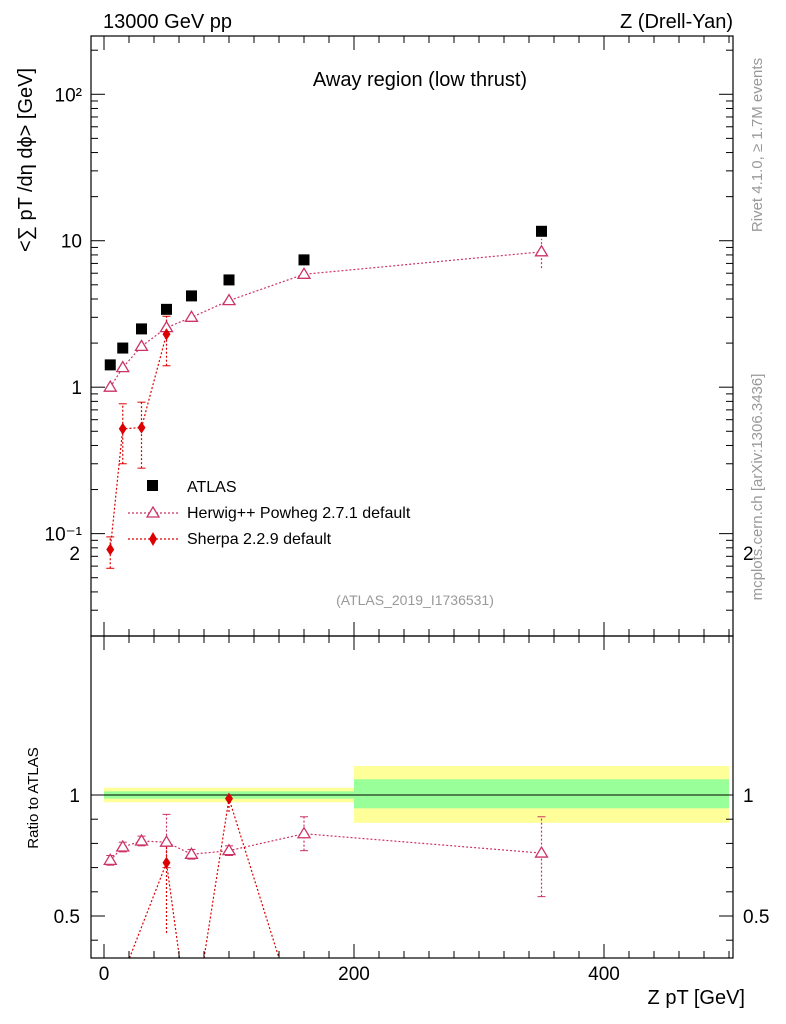 This screenshot has height=1024, width=786. I want to click on ratio-ytick-label: 1, so click(74, 796).